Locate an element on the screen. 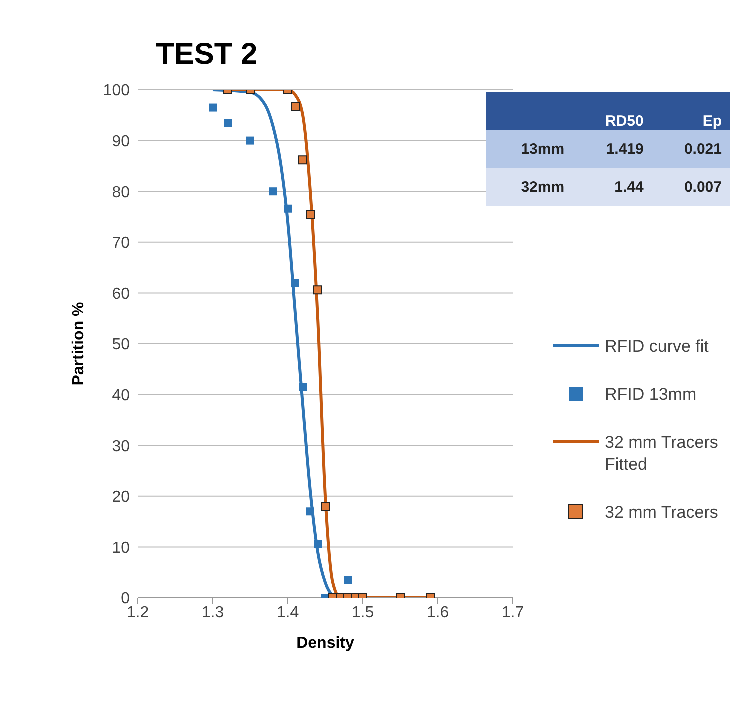 Image resolution: width=739 pixels, height=709 pixels. y-tick-label: 60 is located at coordinates (121, 294).